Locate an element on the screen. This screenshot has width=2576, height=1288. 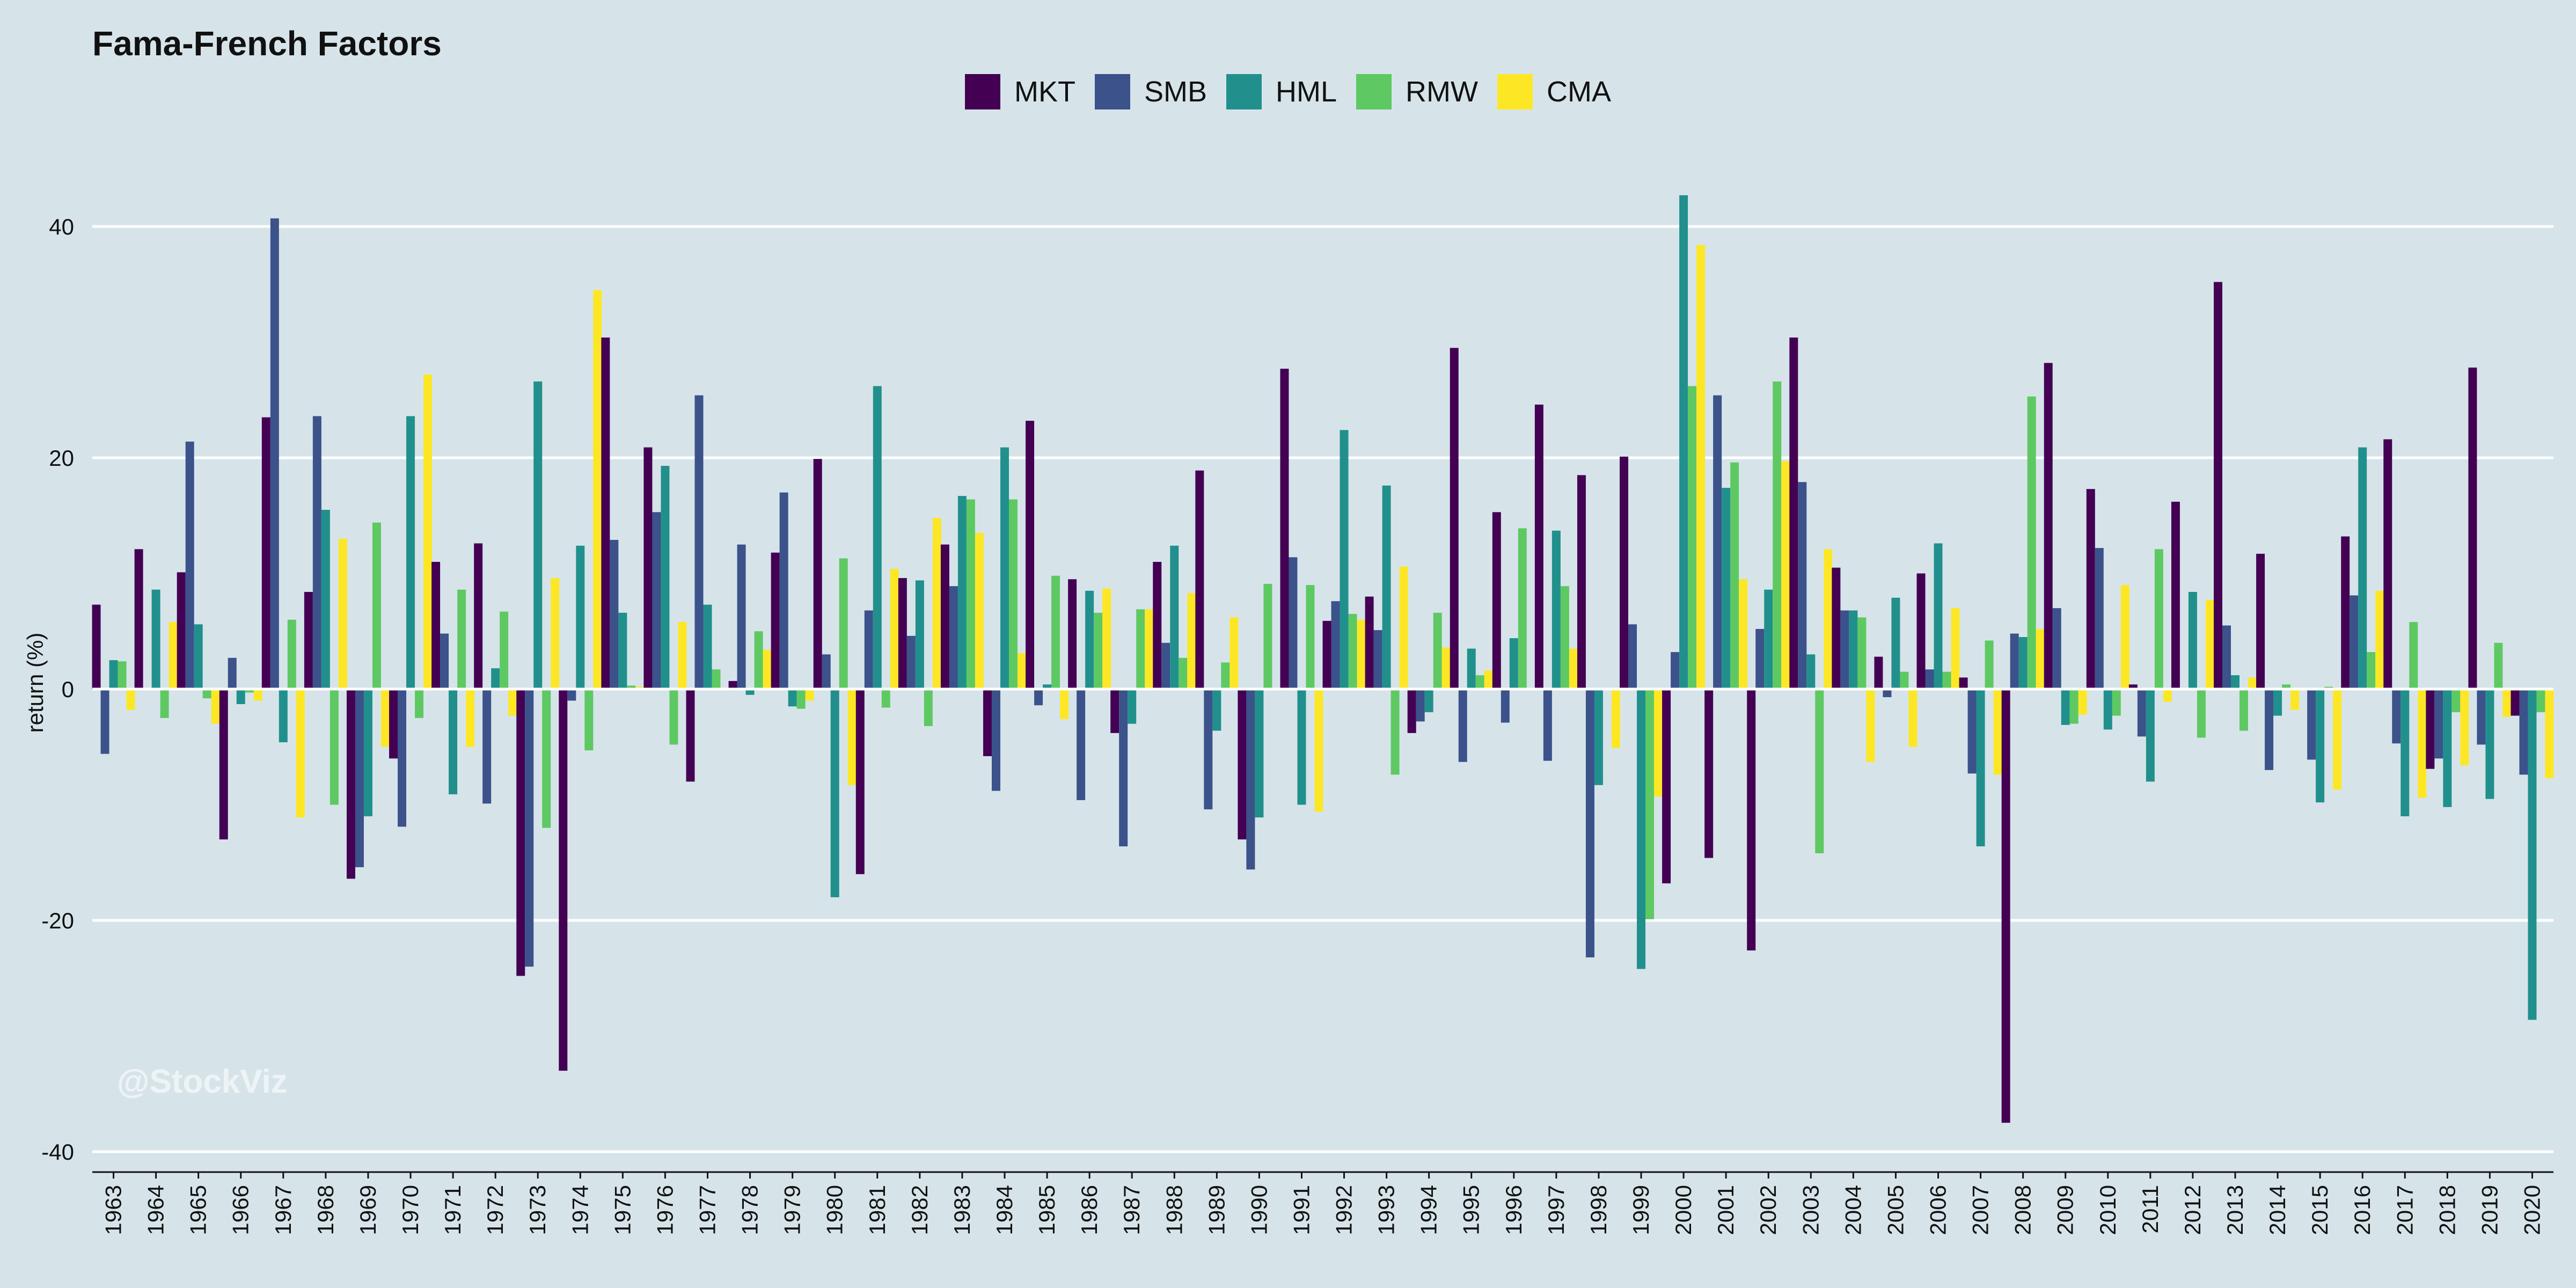
bar-hml-2020 is located at coordinates (2532, 854).